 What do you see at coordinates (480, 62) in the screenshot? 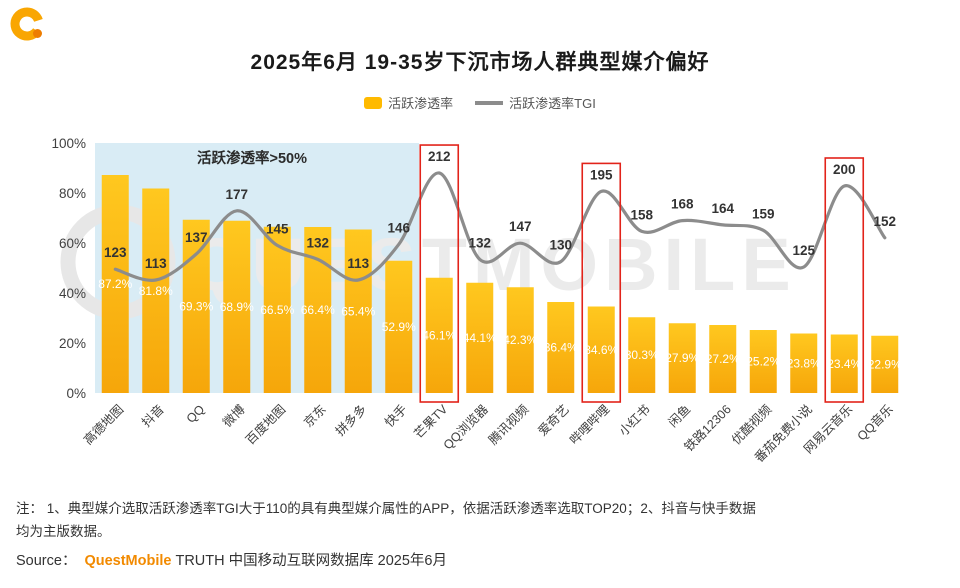
I see `chart-title: 2025年6月 19-35岁下沉市场人群典型媒介偏好` at bounding box center [480, 62].